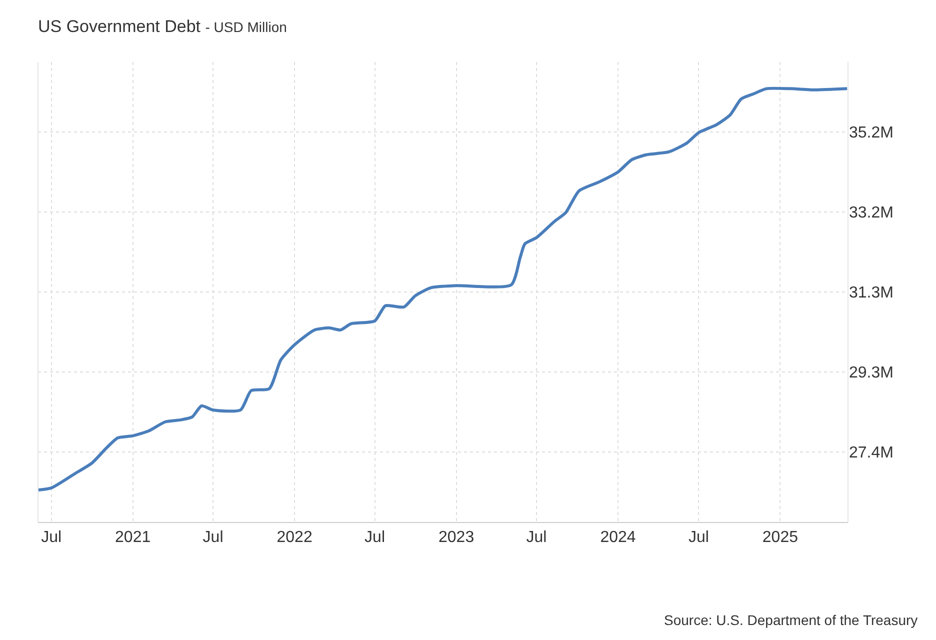 Image resolution: width=936 pixels, height=640 pixels. I want to click on y-tick-label: 31.3M, so click(871, 293).